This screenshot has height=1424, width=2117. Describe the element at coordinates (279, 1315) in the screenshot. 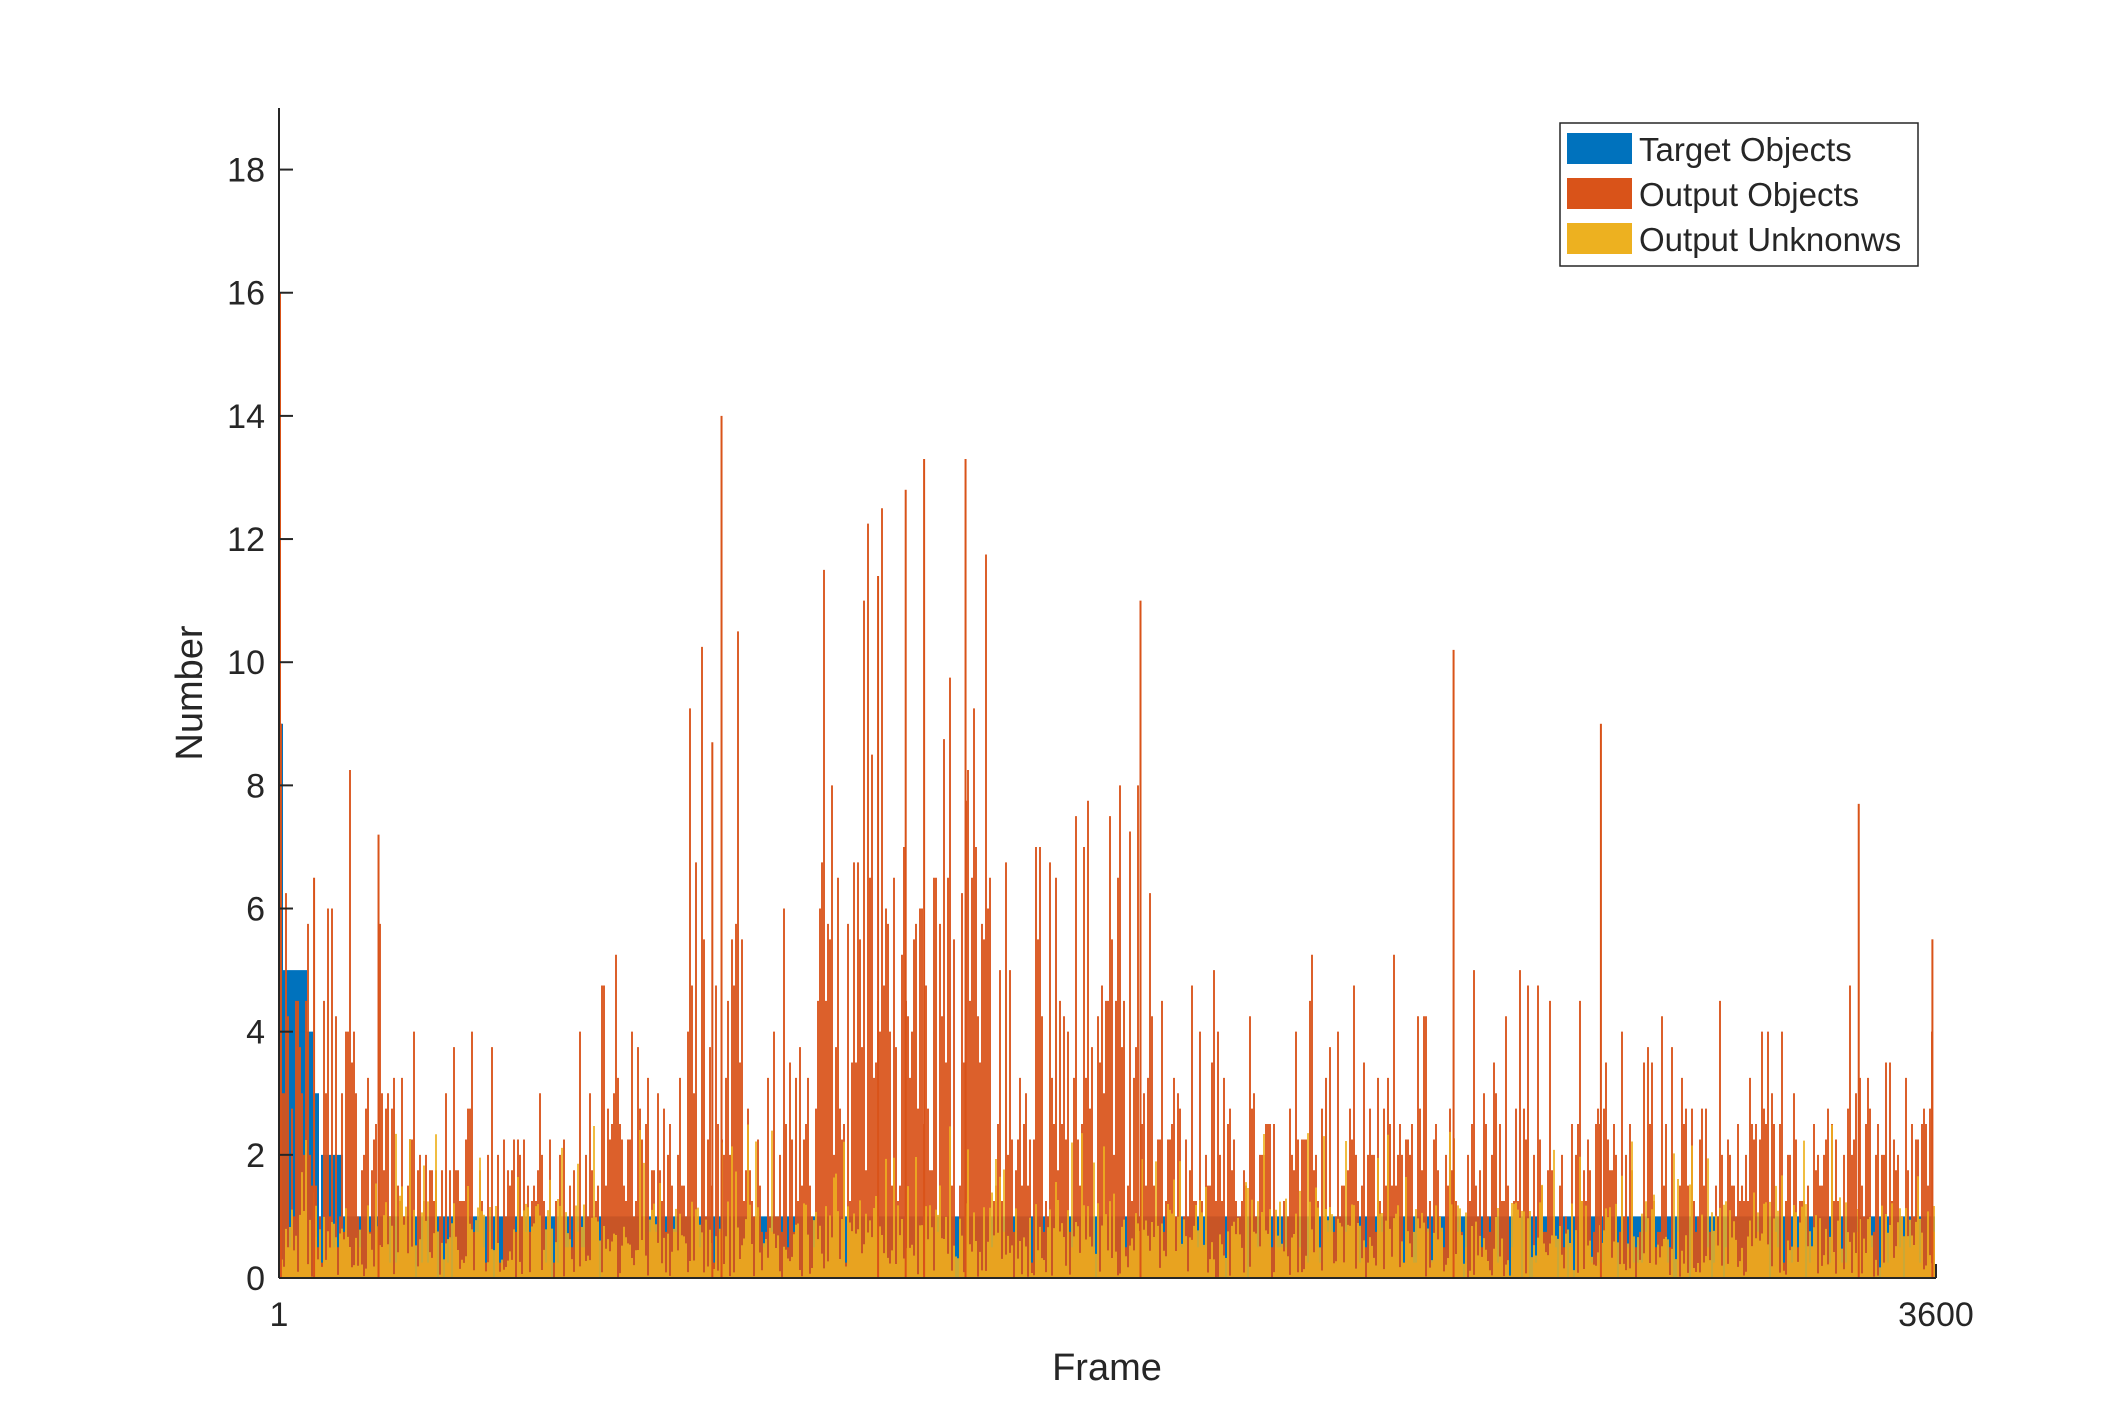

I see `x-tick-label: 1` at that location.